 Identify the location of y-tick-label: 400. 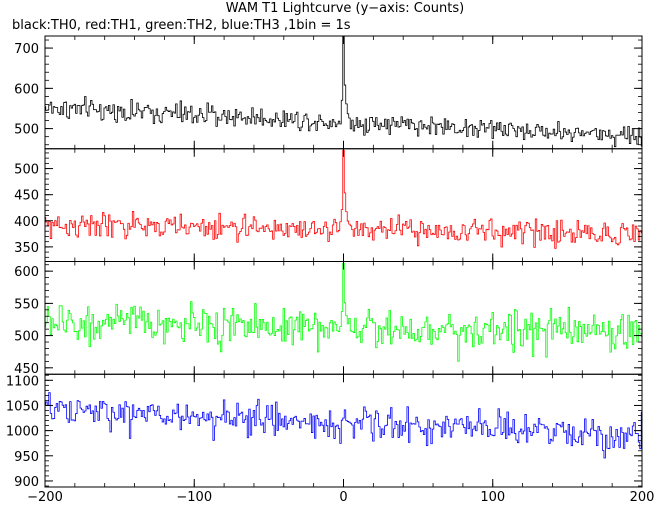
(26, 222).